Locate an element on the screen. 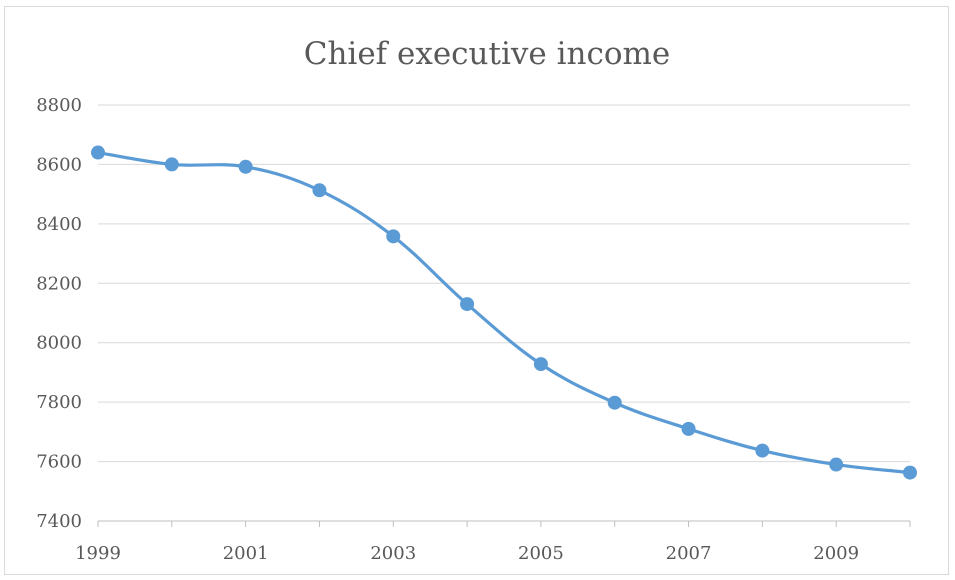  y-tick-label: 7800 is located at coordinates (59, 402).